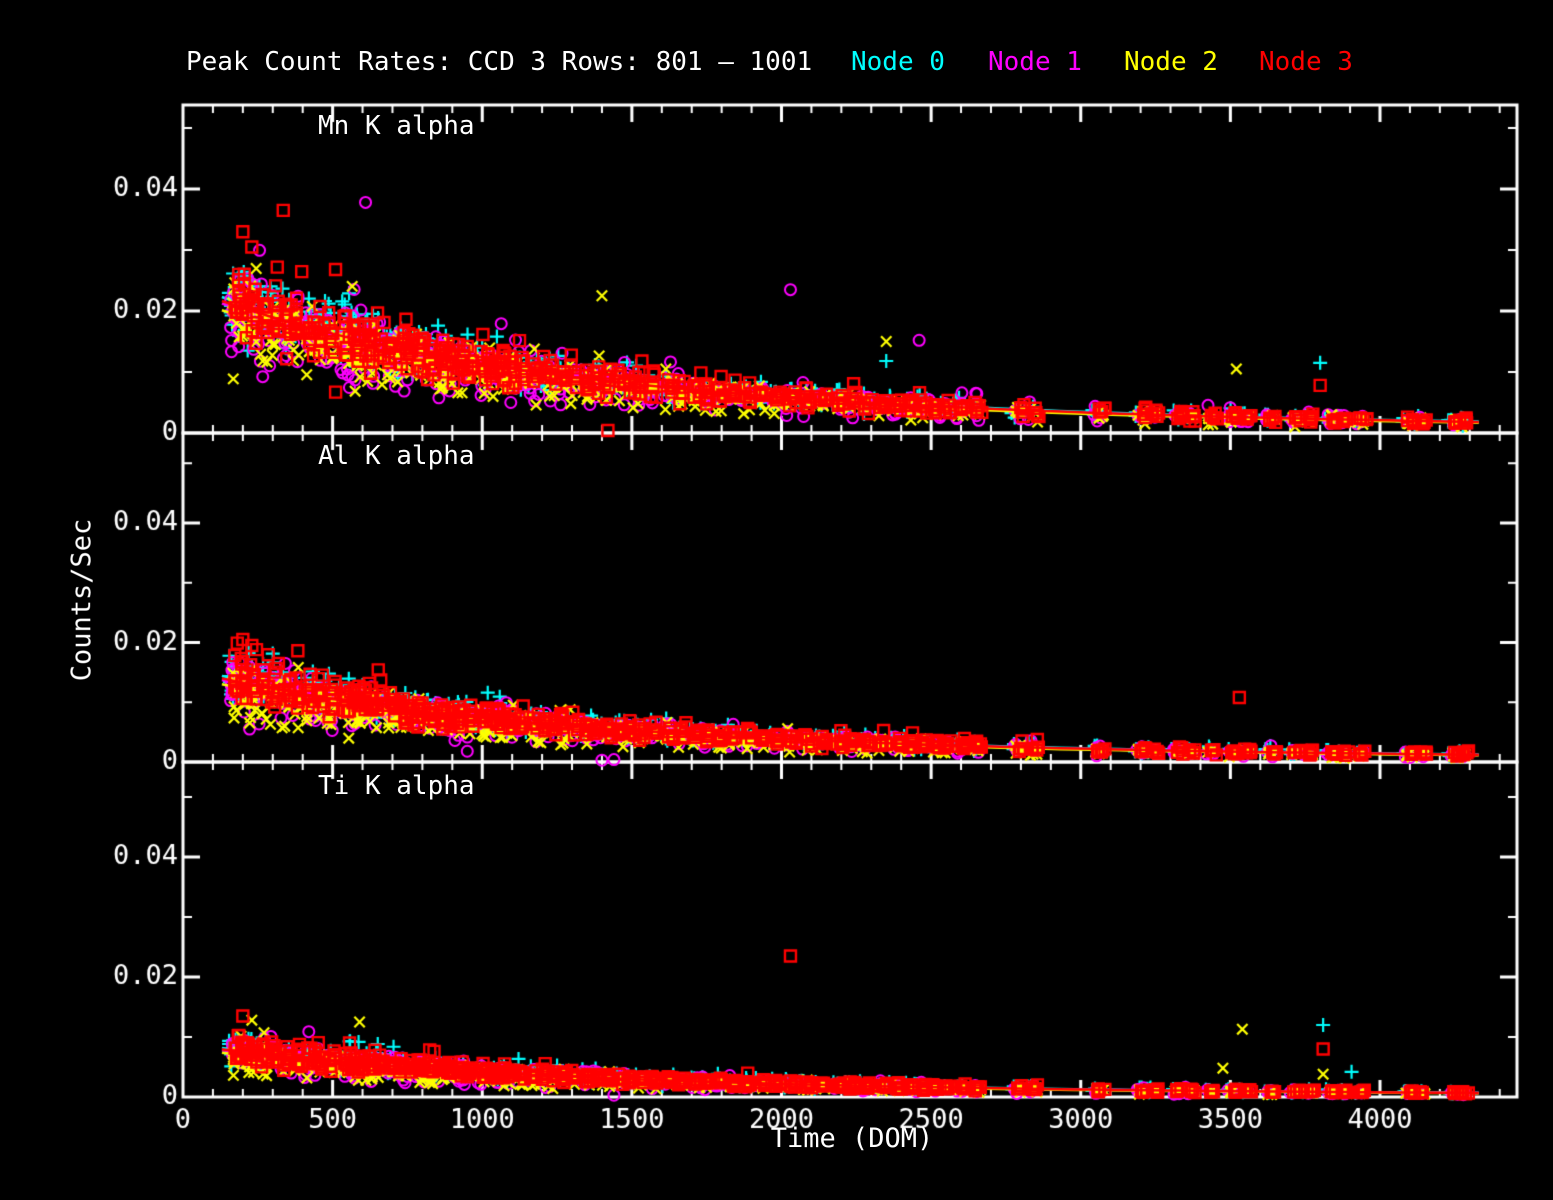 The image size is (1553, 1200). Describe the element at coordinates (82, 600) in the screenshot. I see `y-axis-title: Counts/Sec` at that location.